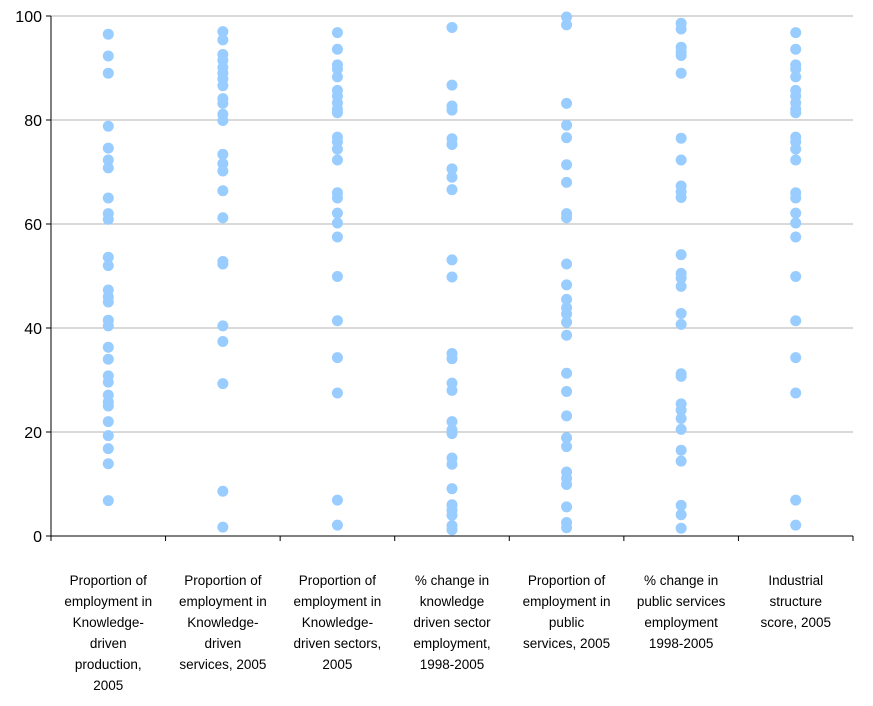  Describe the element at coordinates (795, 601) in the screenshot. I see `category-label-line: structure` at that location.